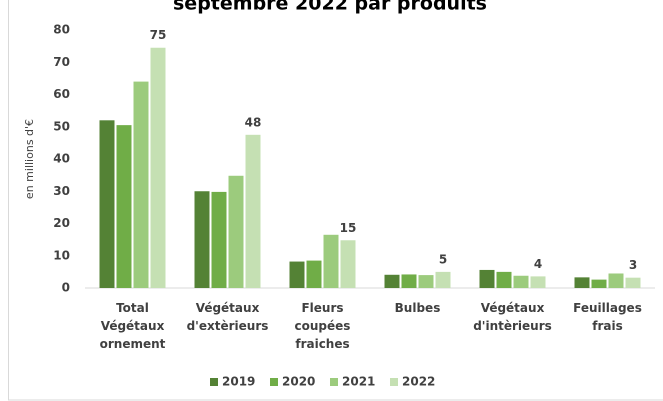  Describe the element at coordinates (633, 265) in the screenshot. I see `data-label: 3` at that location.